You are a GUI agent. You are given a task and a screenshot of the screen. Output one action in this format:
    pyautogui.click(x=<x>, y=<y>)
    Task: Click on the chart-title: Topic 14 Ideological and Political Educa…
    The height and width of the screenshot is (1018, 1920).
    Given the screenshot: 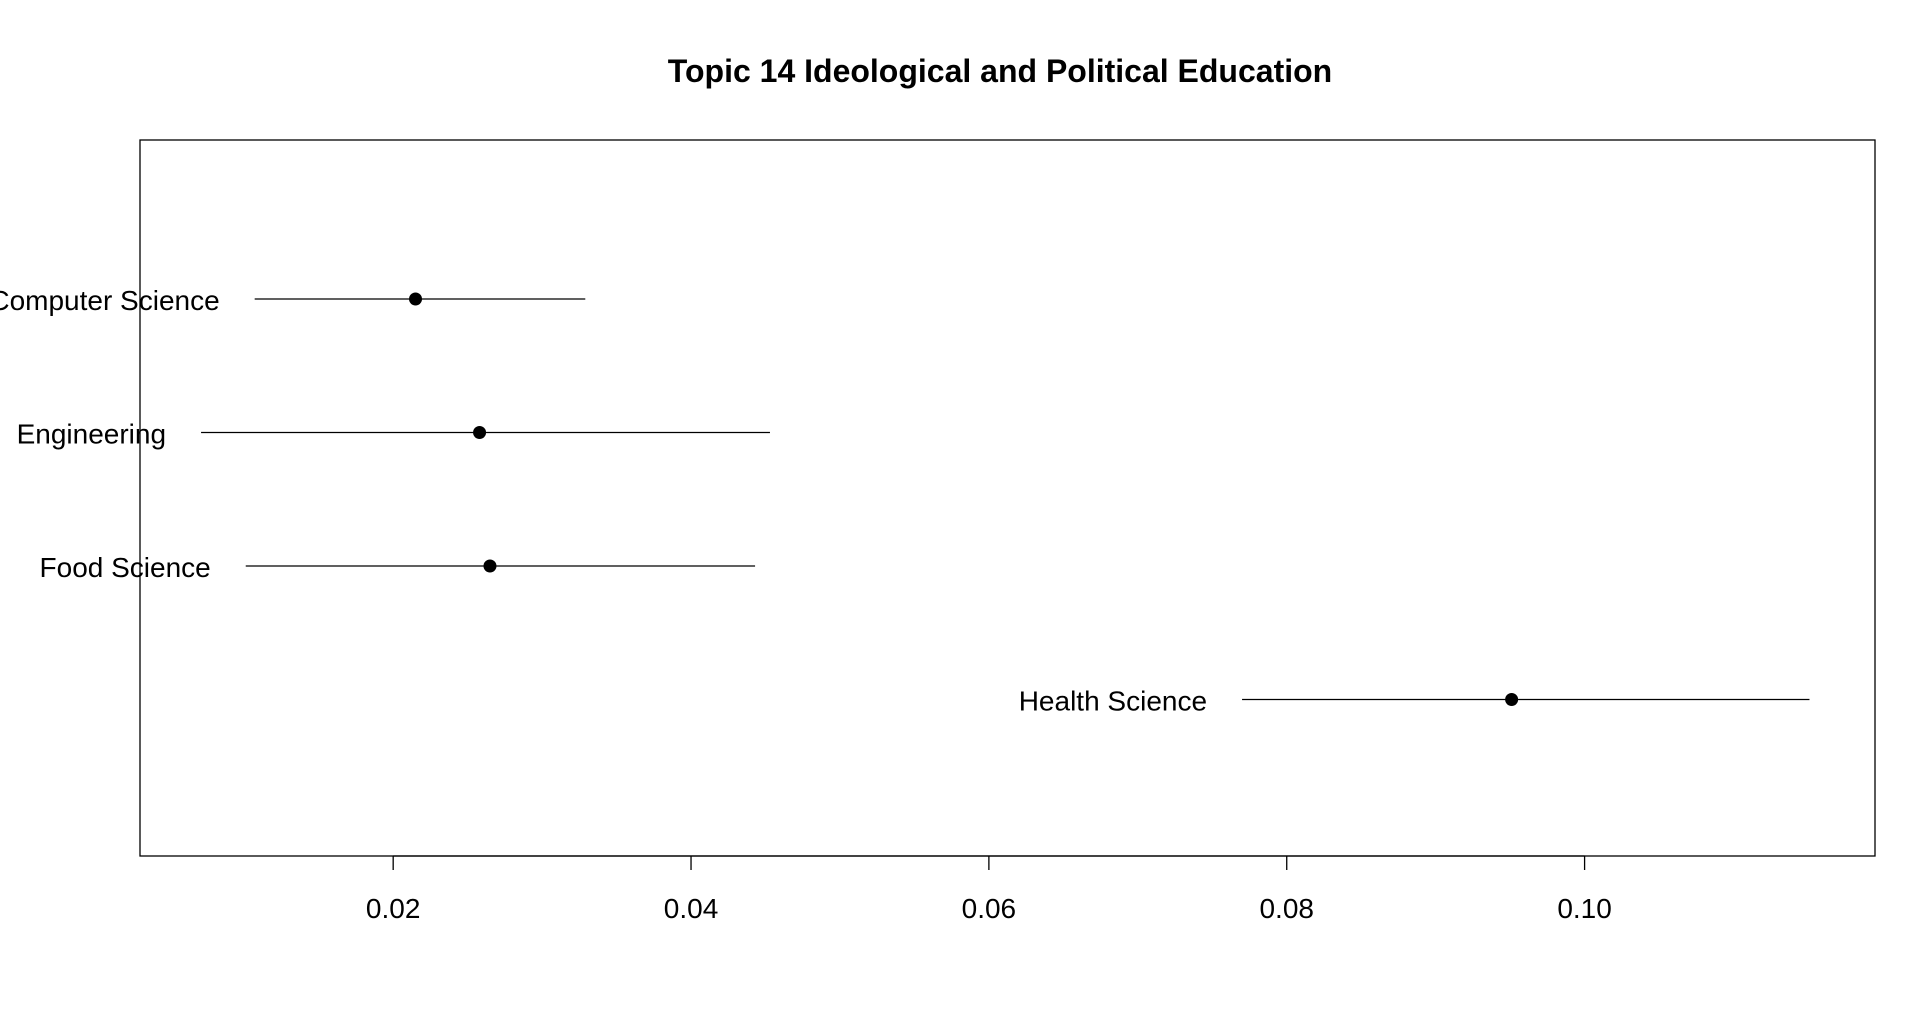 What is the action you would take?
    pyautogui.click(x=1000, y=71)
    